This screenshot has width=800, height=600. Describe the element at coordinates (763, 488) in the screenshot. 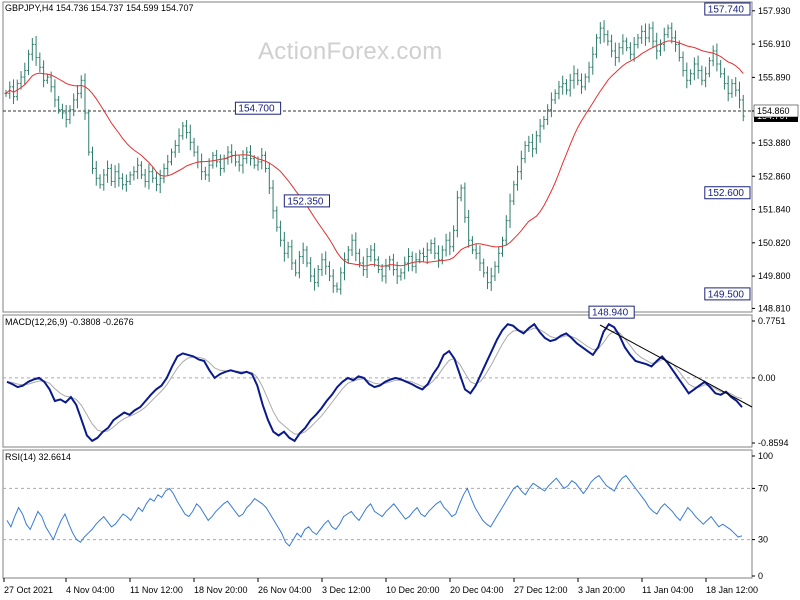

I see `rsi-tick-label: 70` at that location.